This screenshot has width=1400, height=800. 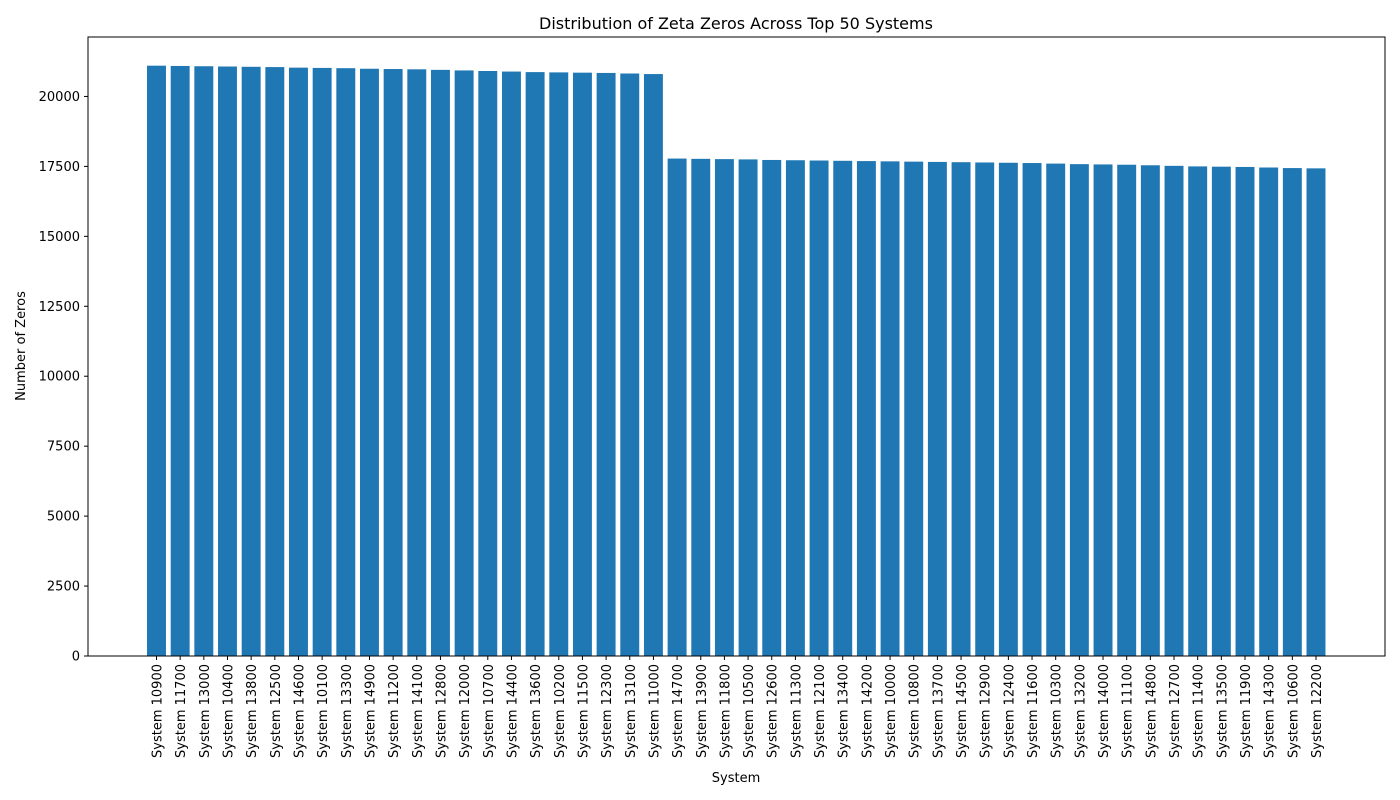 I want to click on x-tick-label: System 13600, so click(x=536, y=711).